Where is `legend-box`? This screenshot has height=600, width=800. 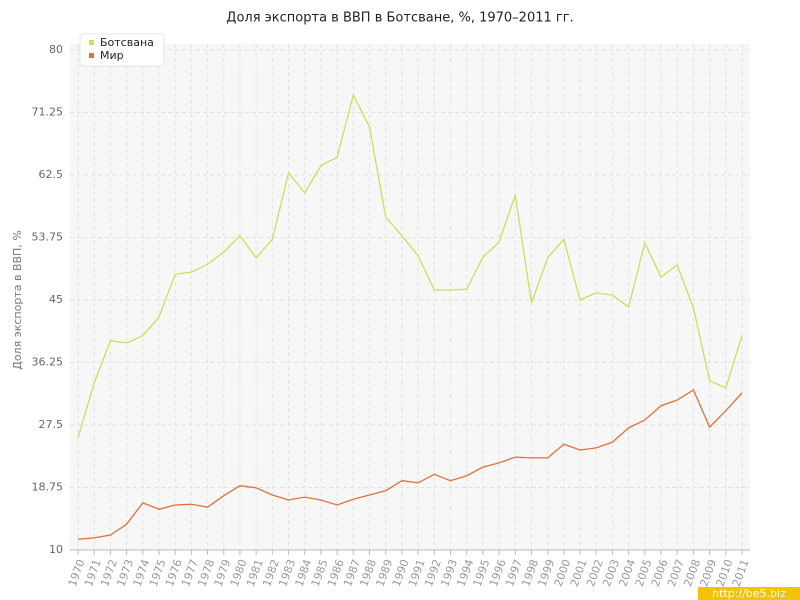
legend-box is located at coordinates (122, 50).